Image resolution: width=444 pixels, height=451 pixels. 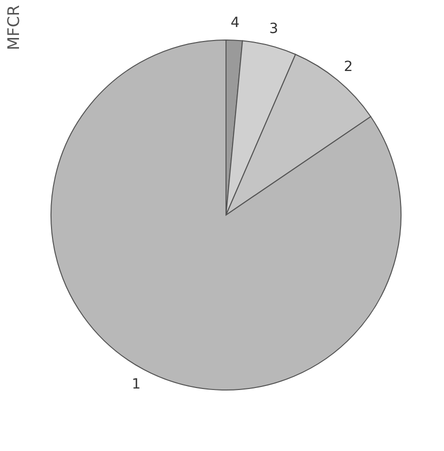 I want to click on slice-label: 4, so click(x=235, y=23).